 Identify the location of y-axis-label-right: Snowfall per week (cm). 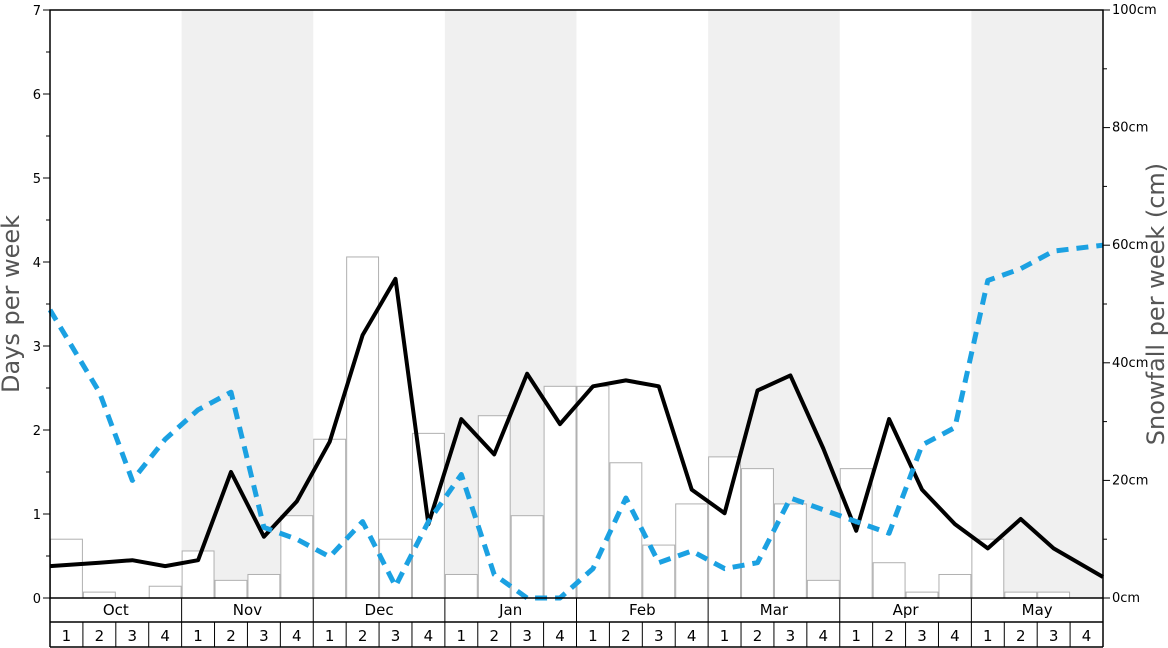
(1155, 304).